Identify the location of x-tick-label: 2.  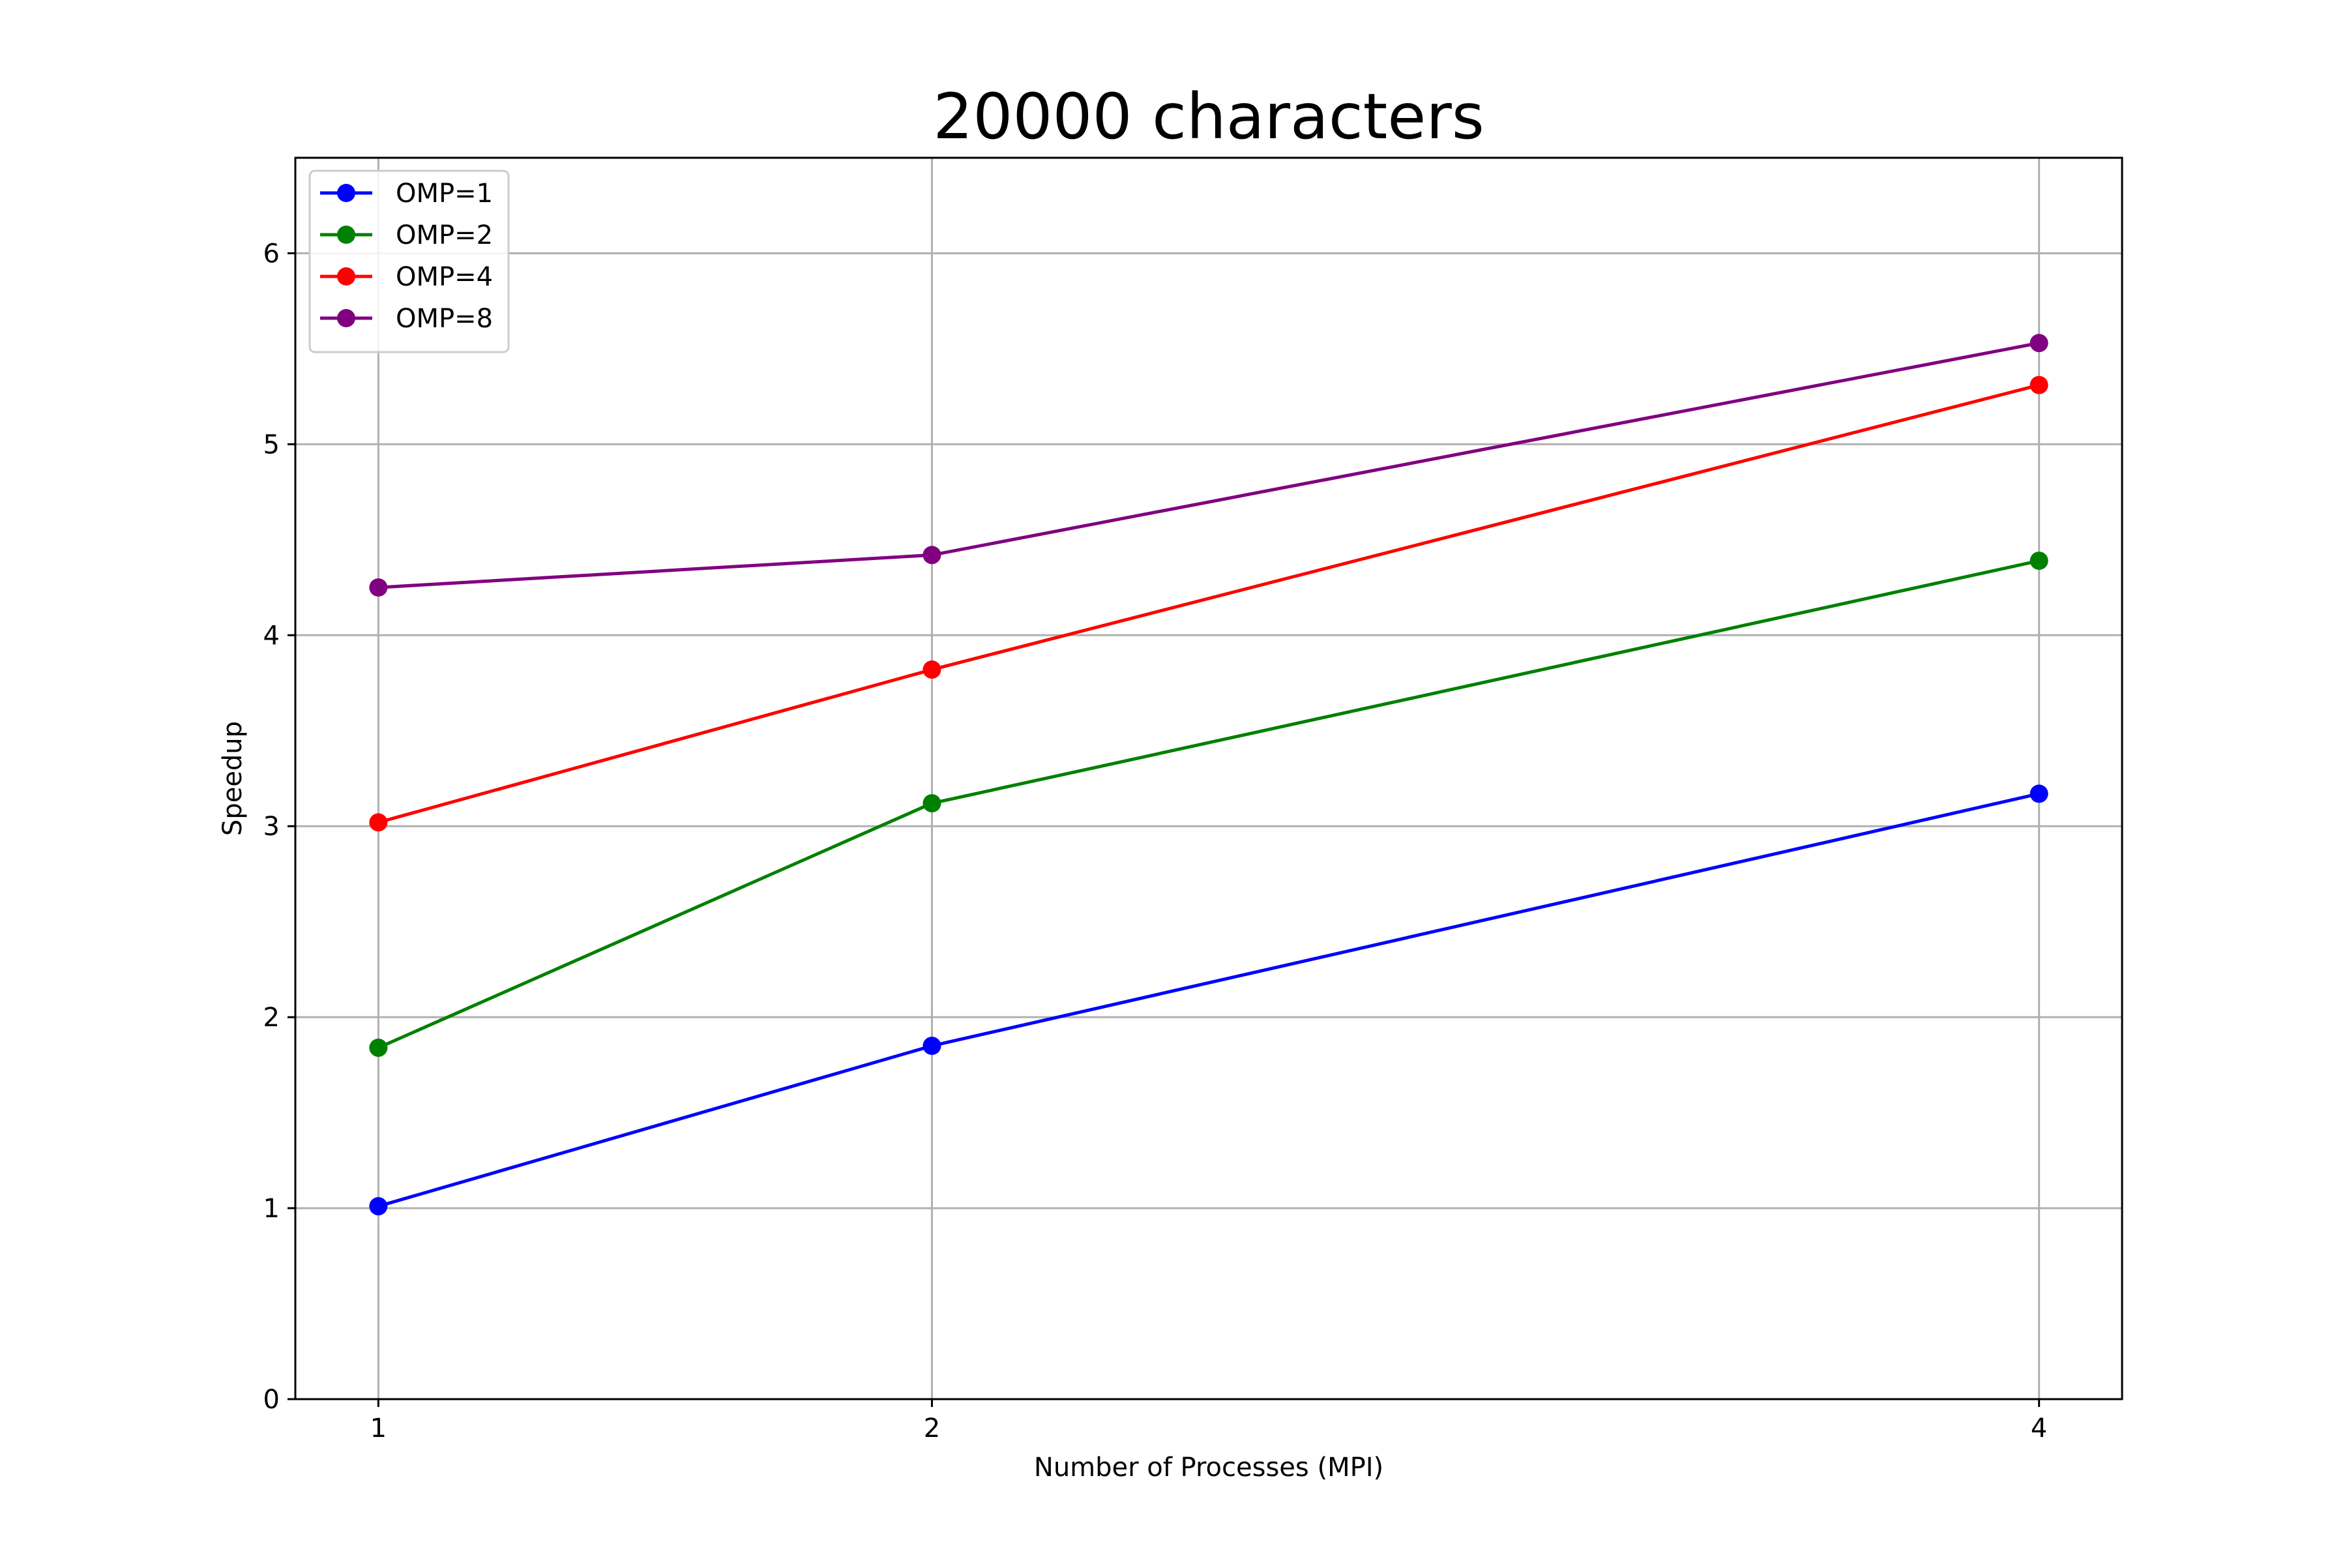
(932, 1428).